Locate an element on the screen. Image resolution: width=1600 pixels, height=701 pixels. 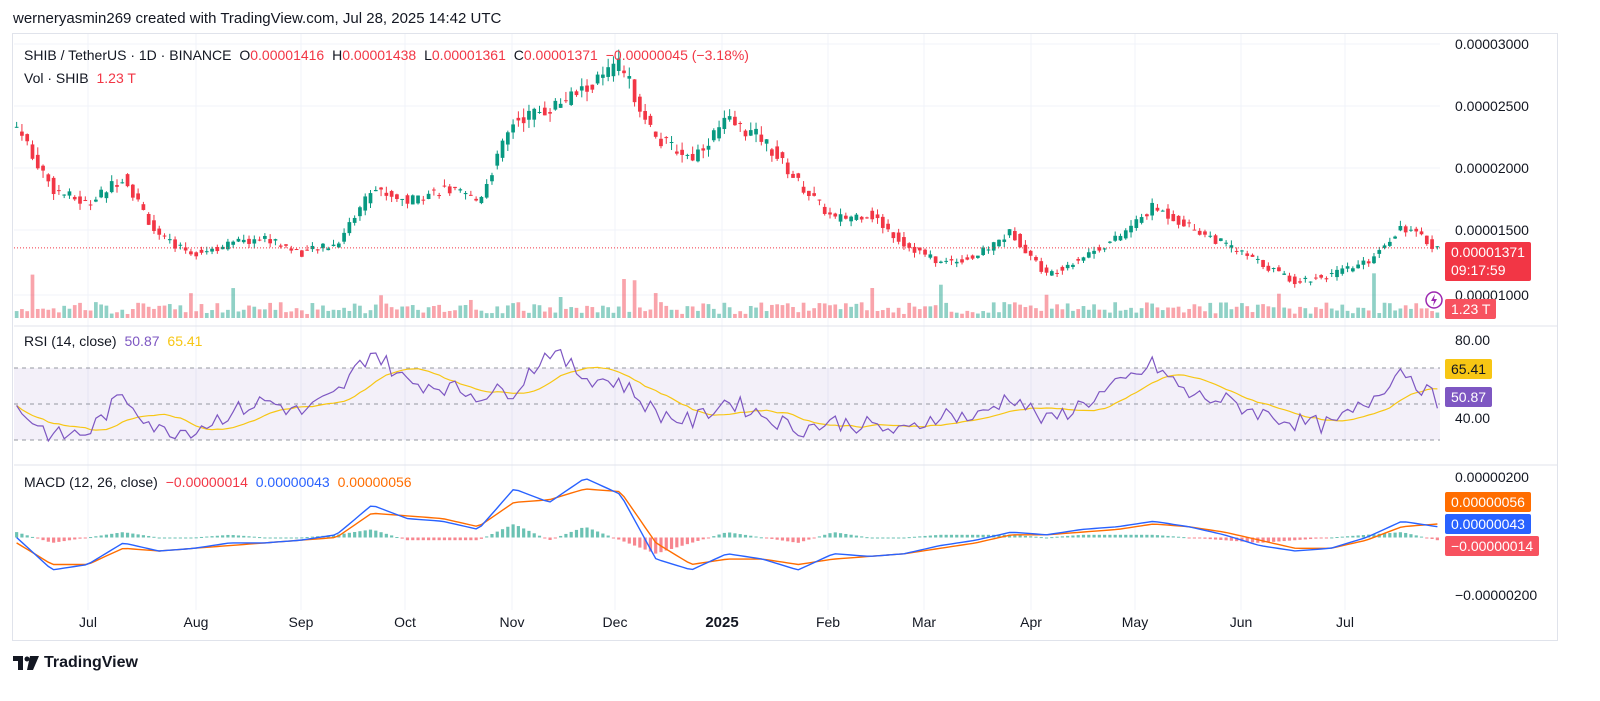
symbol-label: SHIB / TetherUS · 1D · BINANCE is located at coordinates (128, 55).